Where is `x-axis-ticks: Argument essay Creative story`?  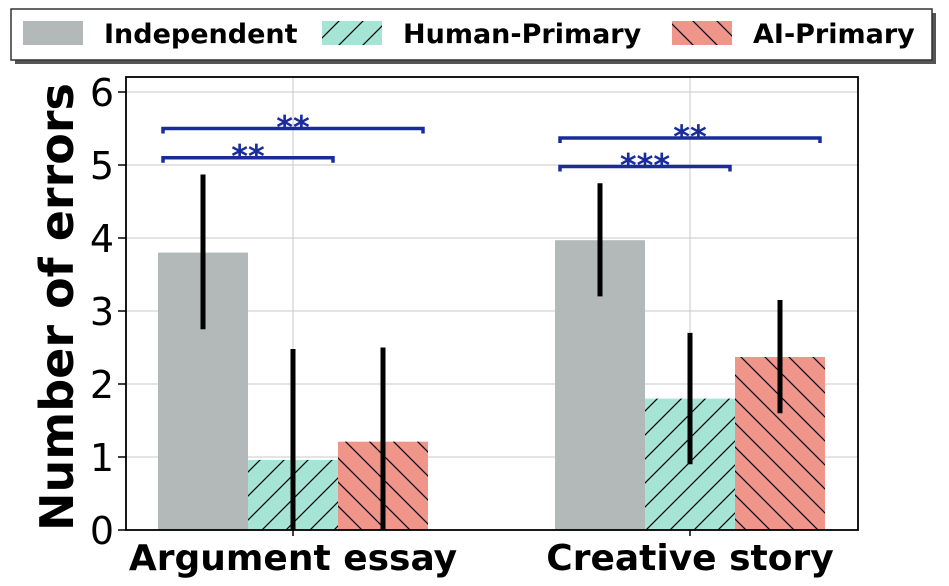 x-axis-ticks: Argument essay Creative story is located at coordinates (481, 554).